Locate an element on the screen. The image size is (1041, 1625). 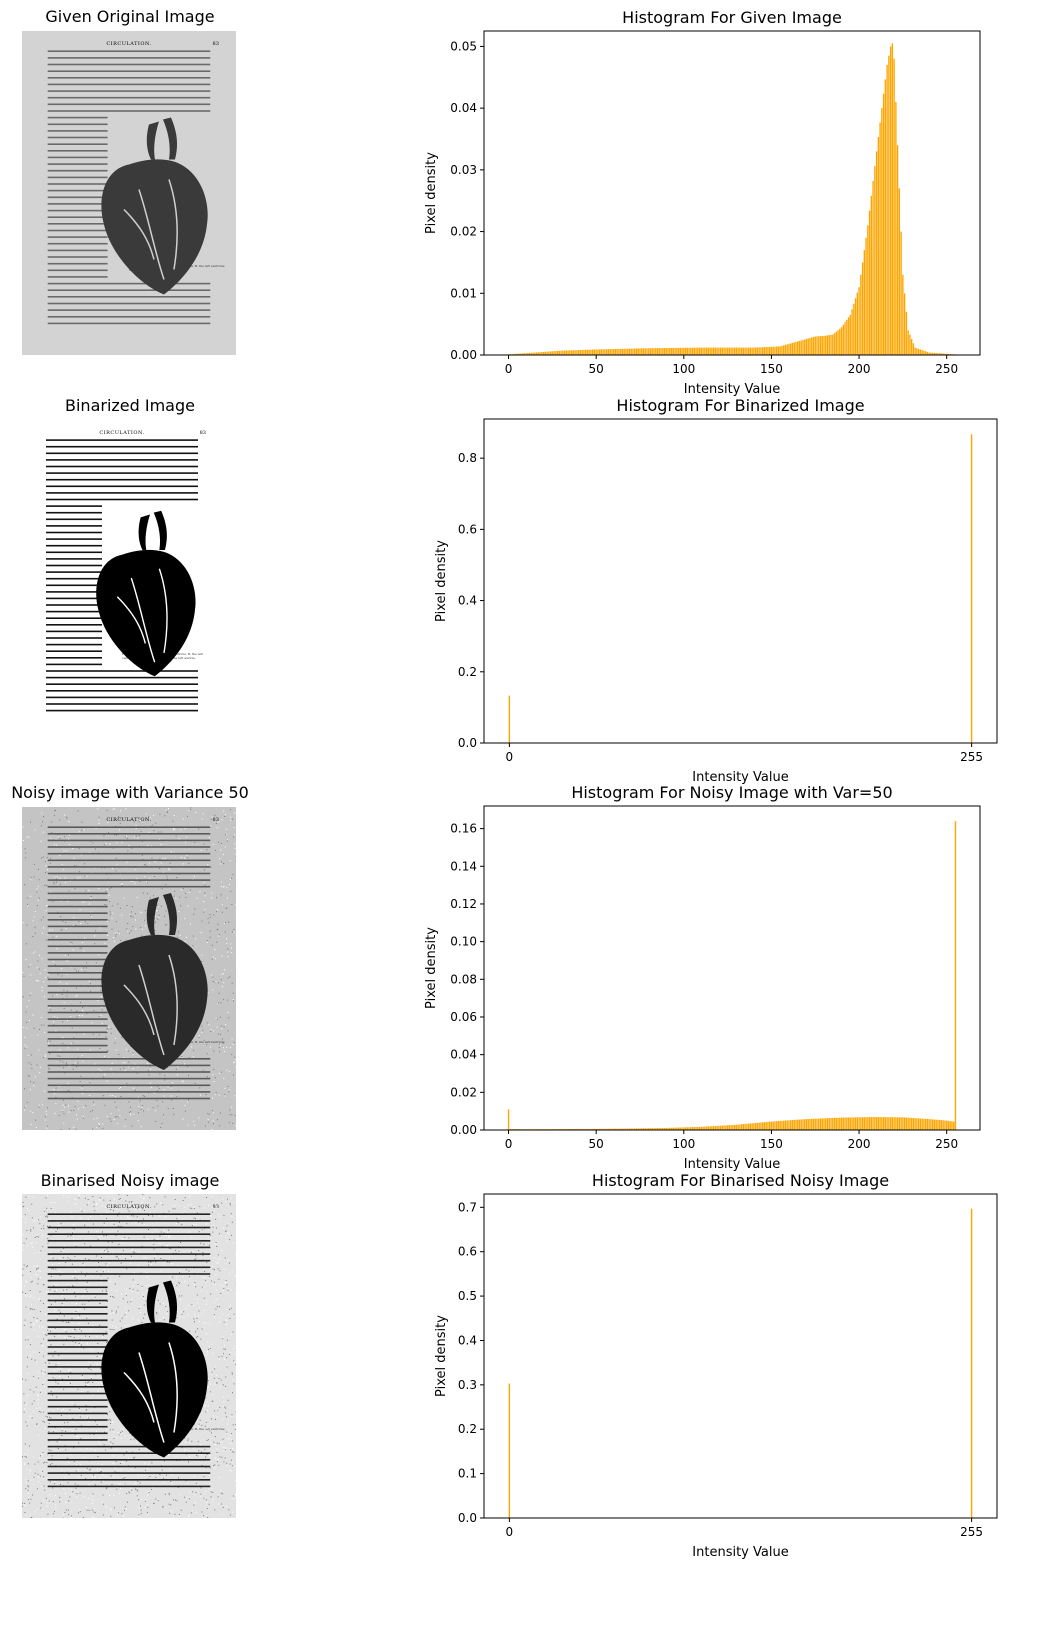
x-tick-label: 0 is located at coordinates (510, 757).